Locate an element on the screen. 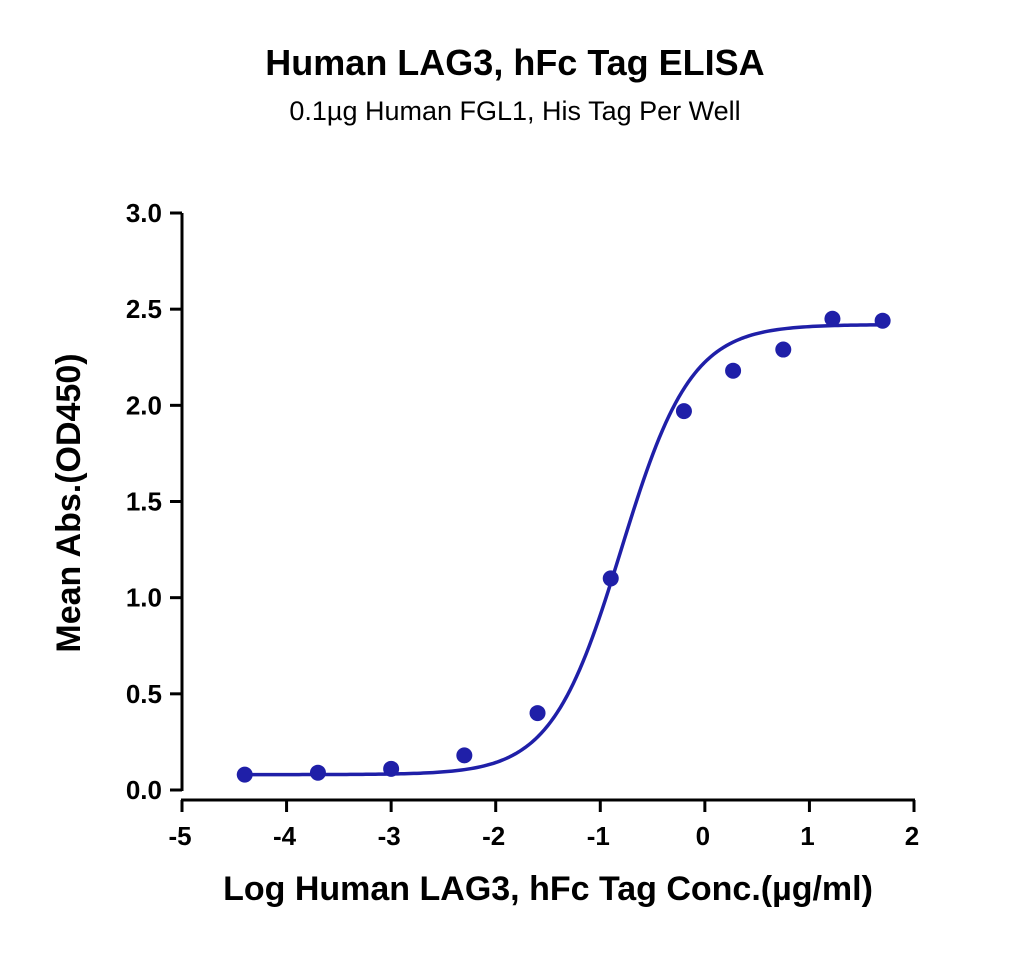 The height and width of the screenshot is (954, 1030). x-tick-label: -2 is located at coordinates (493, 836).